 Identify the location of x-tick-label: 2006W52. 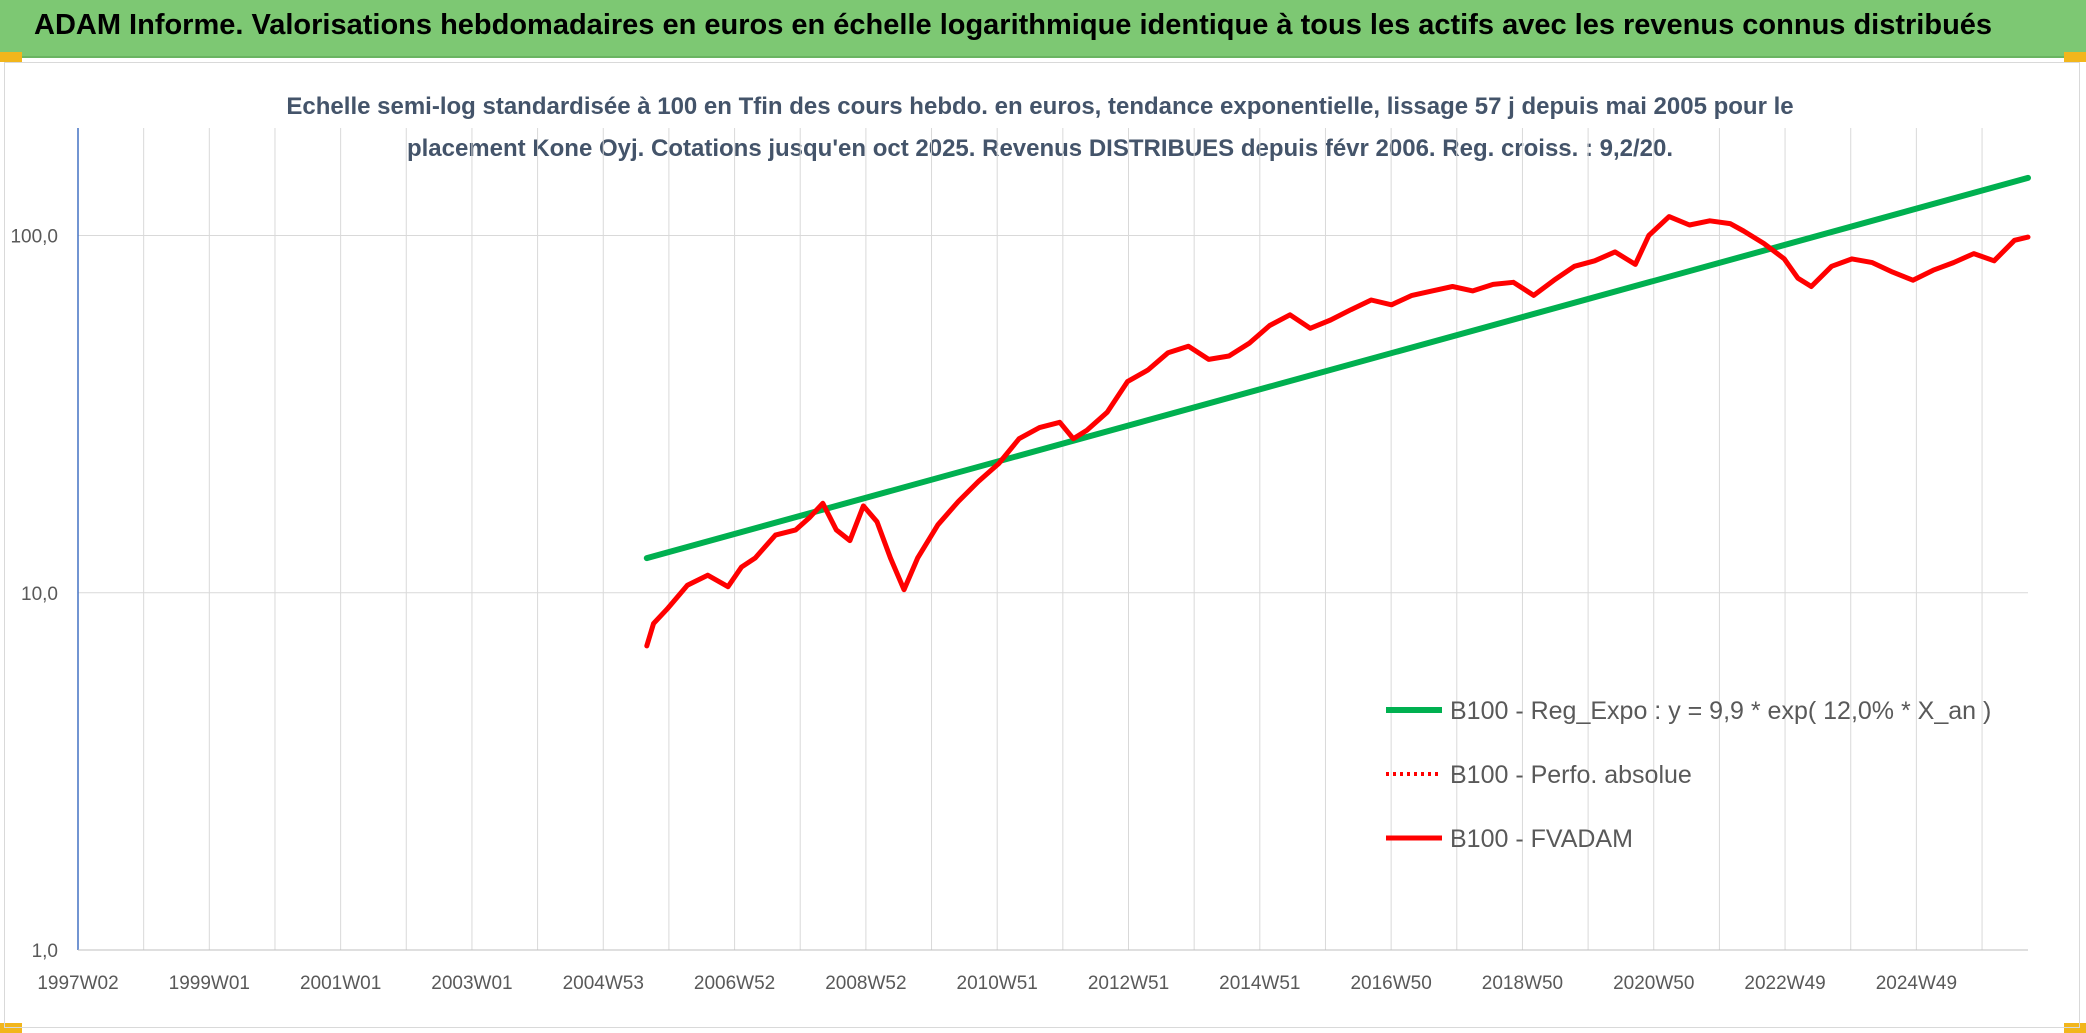
(734, 983).